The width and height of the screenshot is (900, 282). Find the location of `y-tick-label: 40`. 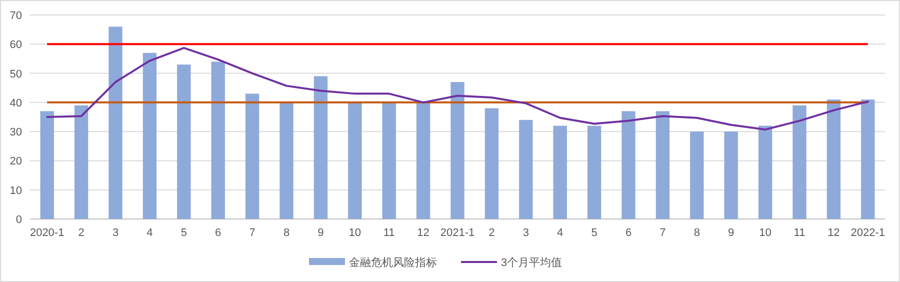

y-tick-label: 40 is located at coordinates (16, 103).